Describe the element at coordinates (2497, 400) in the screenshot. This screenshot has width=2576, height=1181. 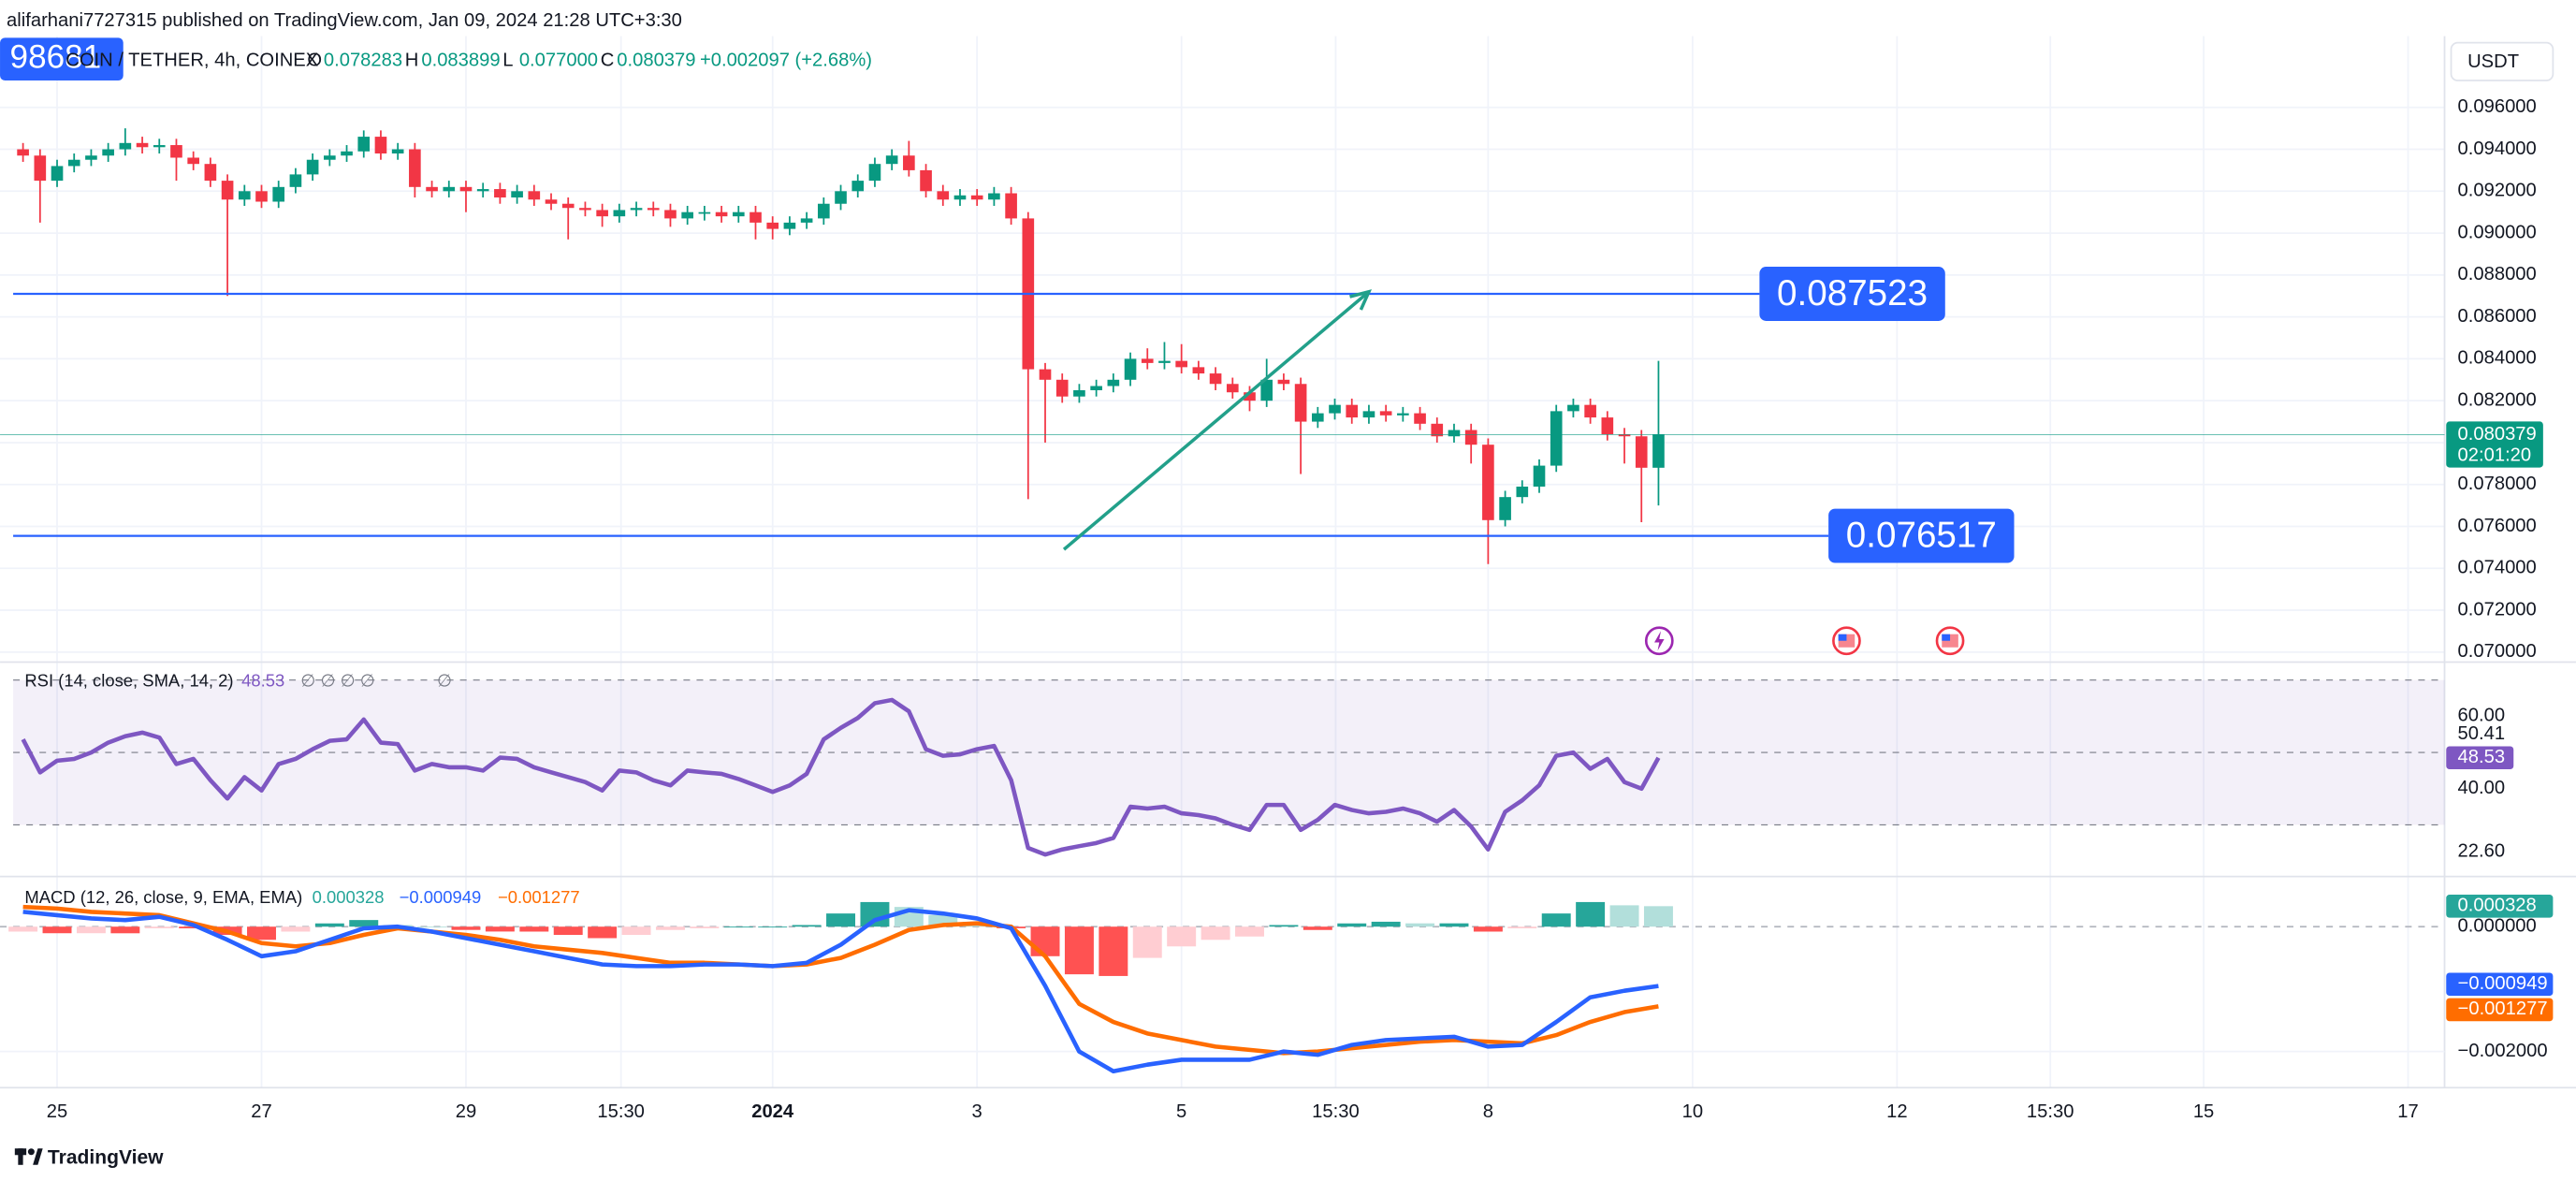
I see `y-tick-label: 0.082000` at that location.